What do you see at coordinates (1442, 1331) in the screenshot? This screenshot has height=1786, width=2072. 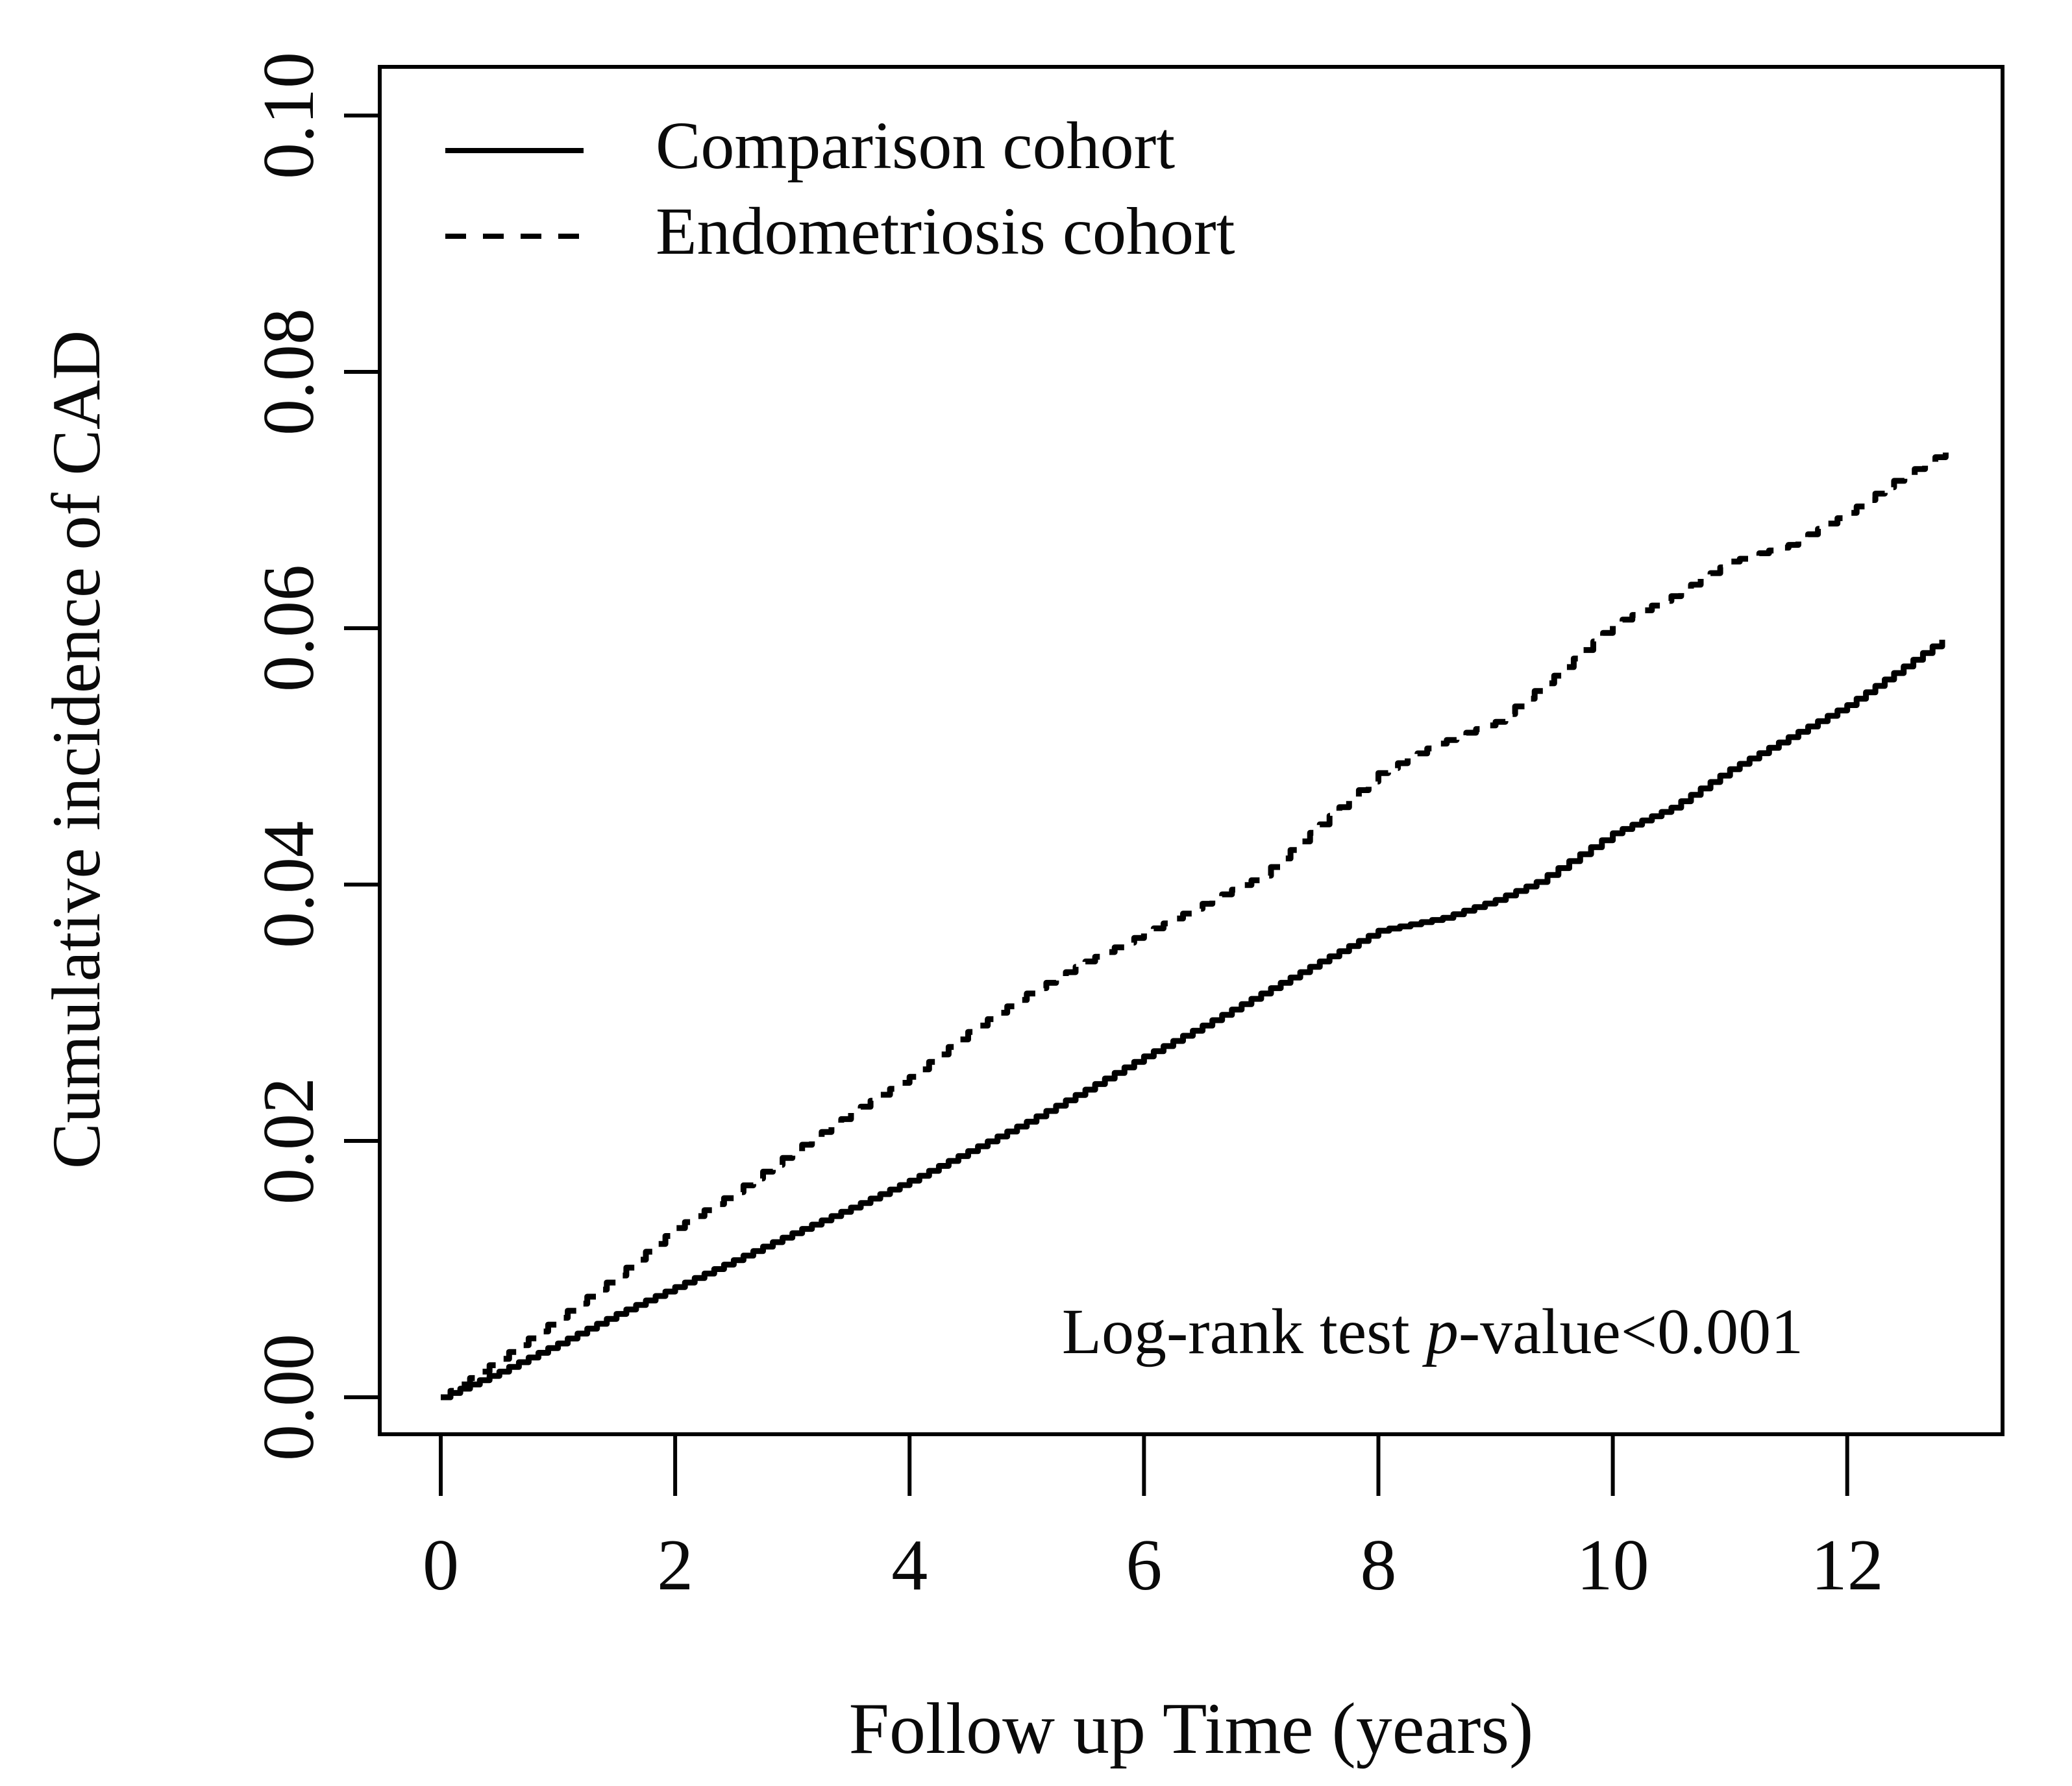 I see `annotation-p: p` at bounding box center [1442, 1331].